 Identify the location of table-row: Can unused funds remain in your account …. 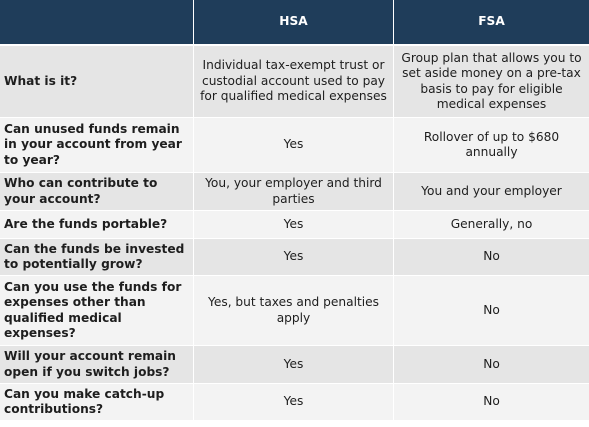
(294, 145).